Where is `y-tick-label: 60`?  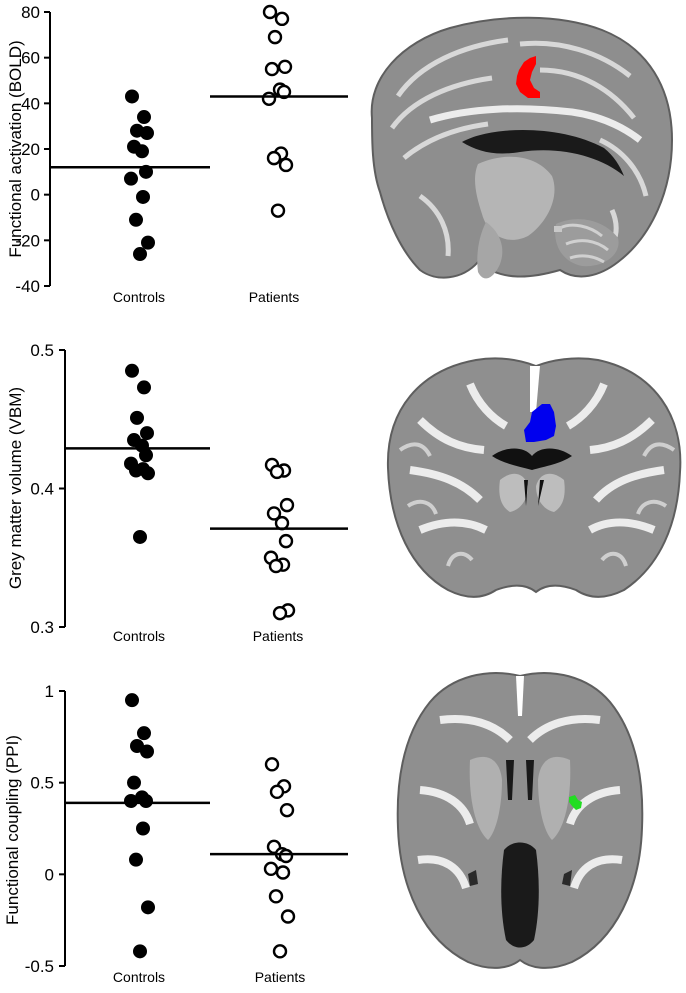
y-tick-label: 60 is located at coordinates (30, 58).